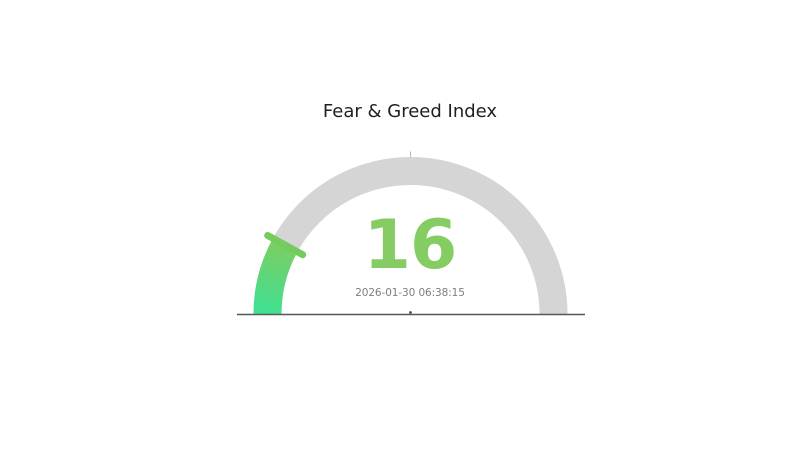 The image size is (800, 450). What do you see at coordinates (410, 111) in the screenshot?
I see `chart-title: Fear & Greed Index` at bounding box center [410, 111].